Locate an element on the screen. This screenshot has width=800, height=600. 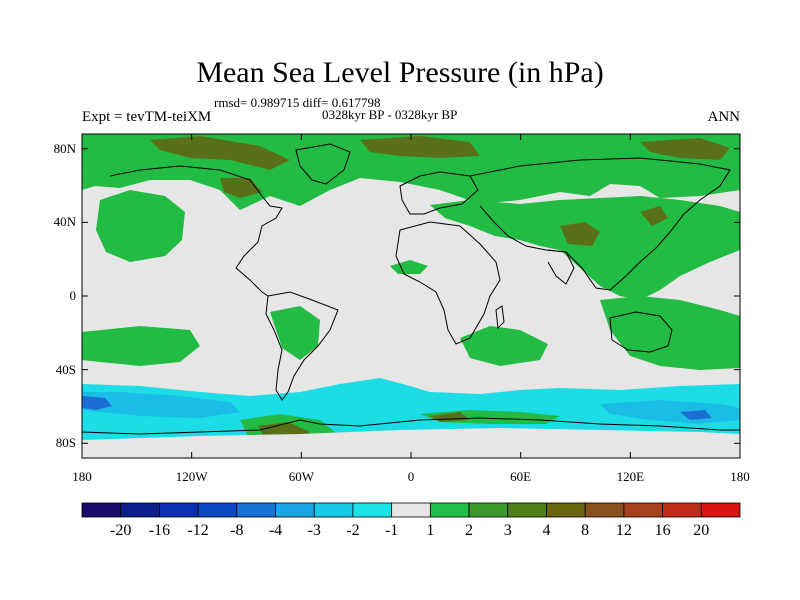
coastline-europe is located at coordinates (439, 193).